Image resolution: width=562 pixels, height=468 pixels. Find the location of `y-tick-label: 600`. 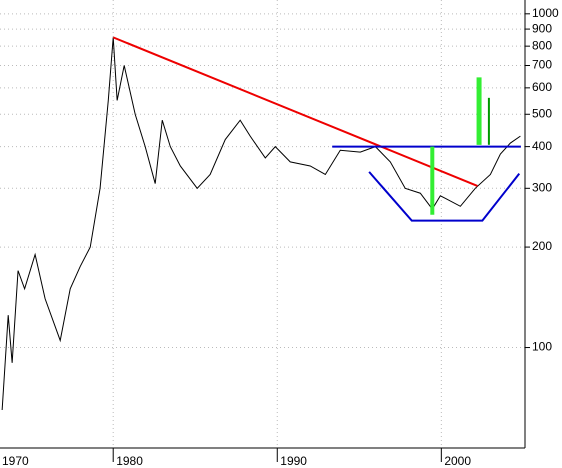

y-tick-label: 600 is located at coordinates (542, 87).